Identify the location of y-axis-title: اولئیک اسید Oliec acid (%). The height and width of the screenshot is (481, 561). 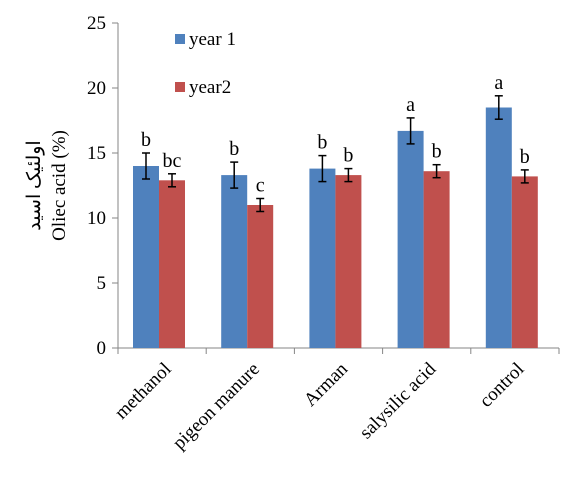
(47, 185).